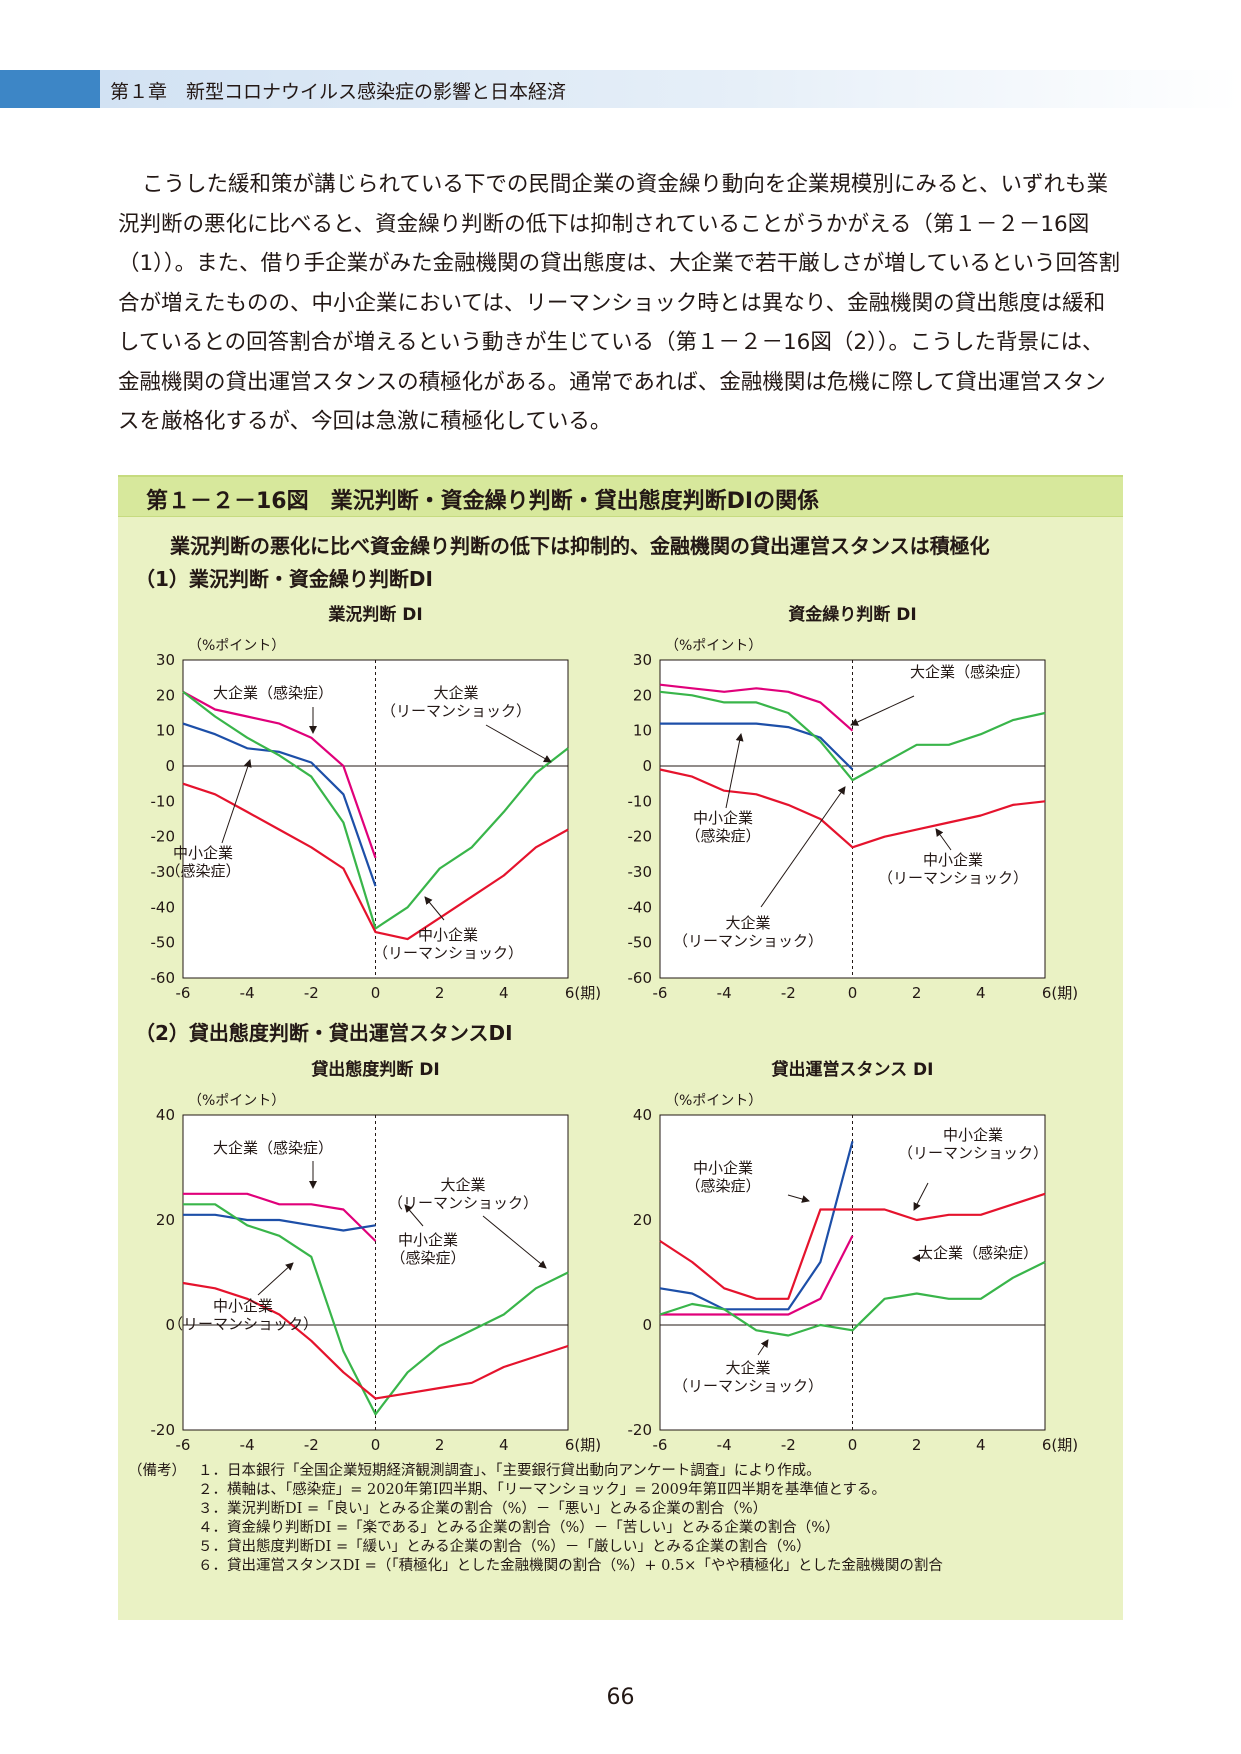  I want to click on section-label-2: （2）貸出態度判断・貸出運営スタンスDI, so click(324, 1033).